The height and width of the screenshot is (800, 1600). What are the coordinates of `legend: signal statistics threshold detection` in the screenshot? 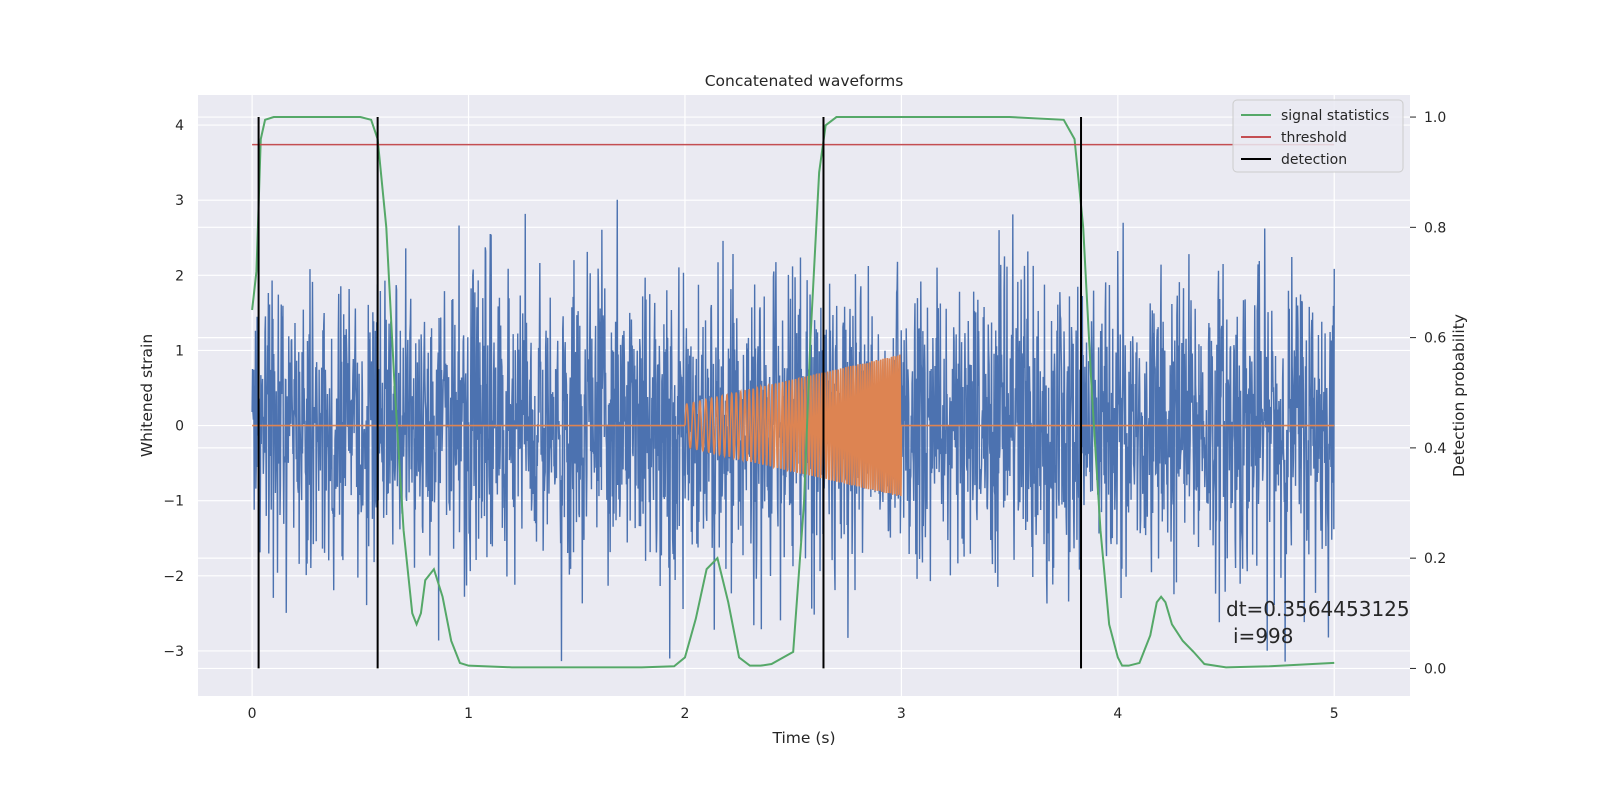 It's located at (1318, 136).